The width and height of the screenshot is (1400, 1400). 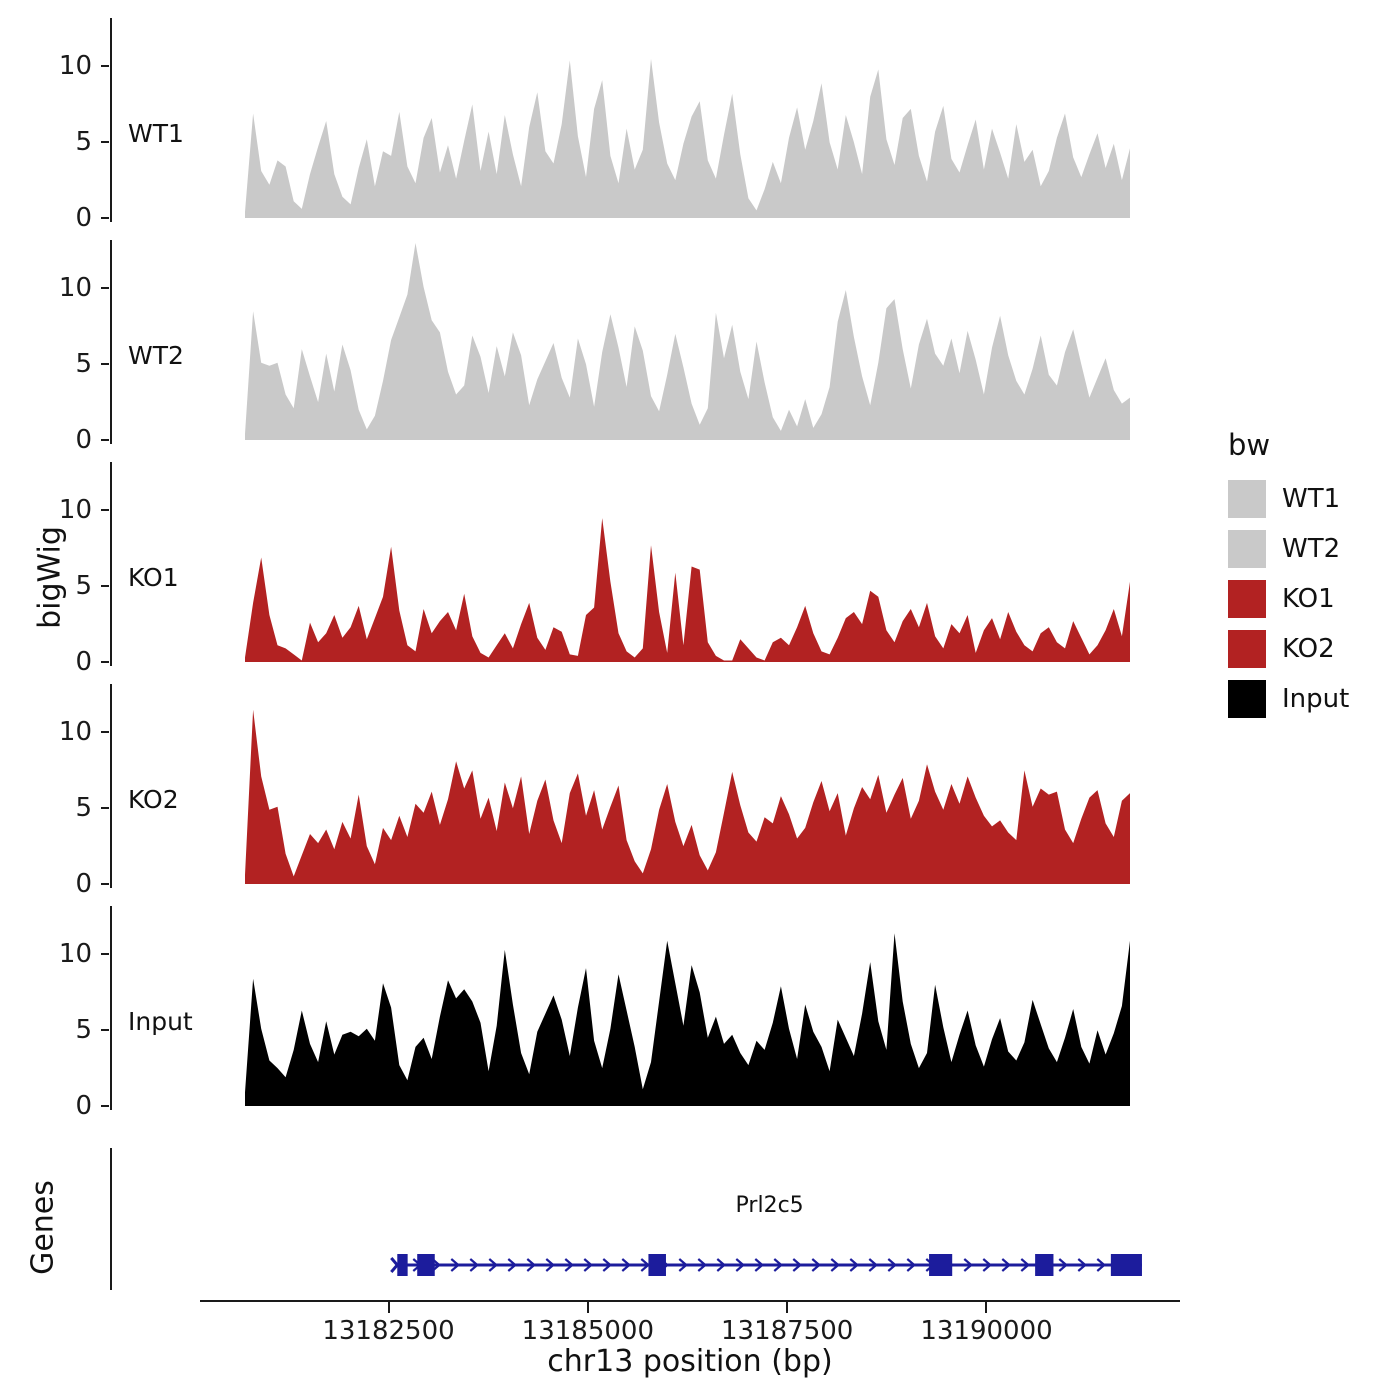 I want to click on legend-label: KO1, so click(x=1308, y=599).